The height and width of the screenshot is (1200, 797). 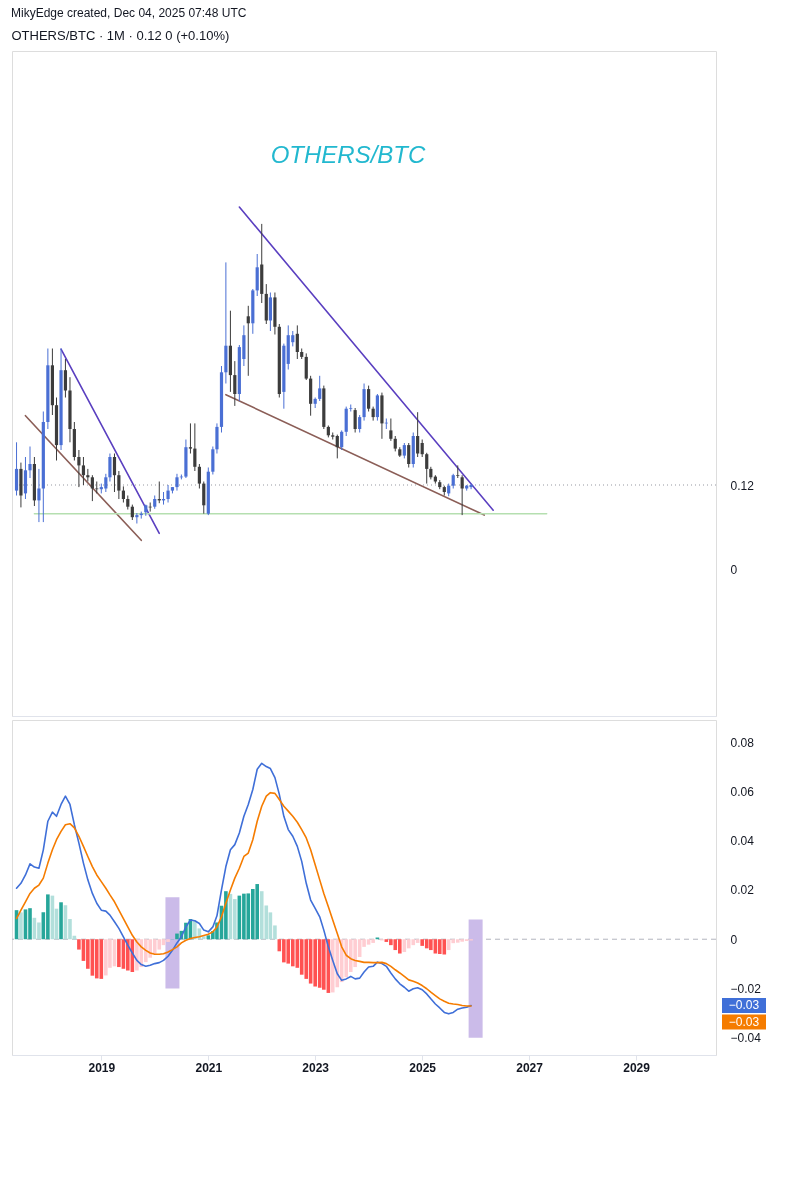 I want to click on y-tick-label: 0.08, so click(x=742, y=742).